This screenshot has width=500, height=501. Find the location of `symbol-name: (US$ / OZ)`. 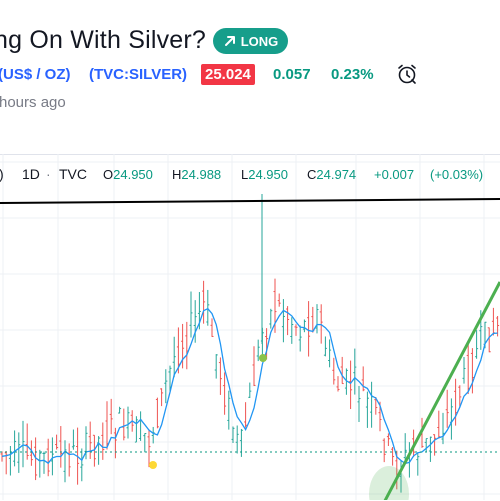

symbol-name: (US$ / OZ) is located at coordinates (35, 74).